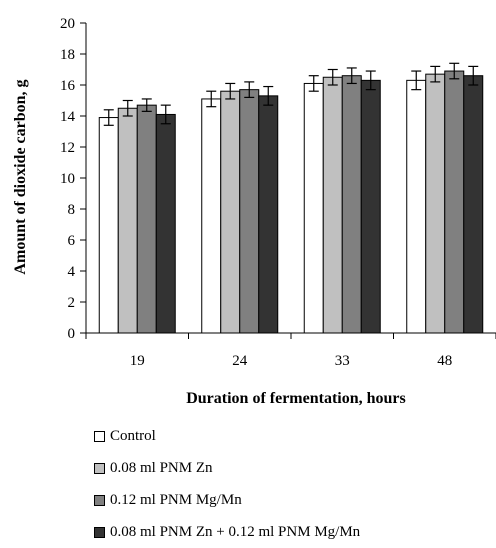 The width and height of the screenshot is (496, 548). Describe the element at coordinates (72, 272) in the screenshot. I see `y-tick-label: 4` at that location.